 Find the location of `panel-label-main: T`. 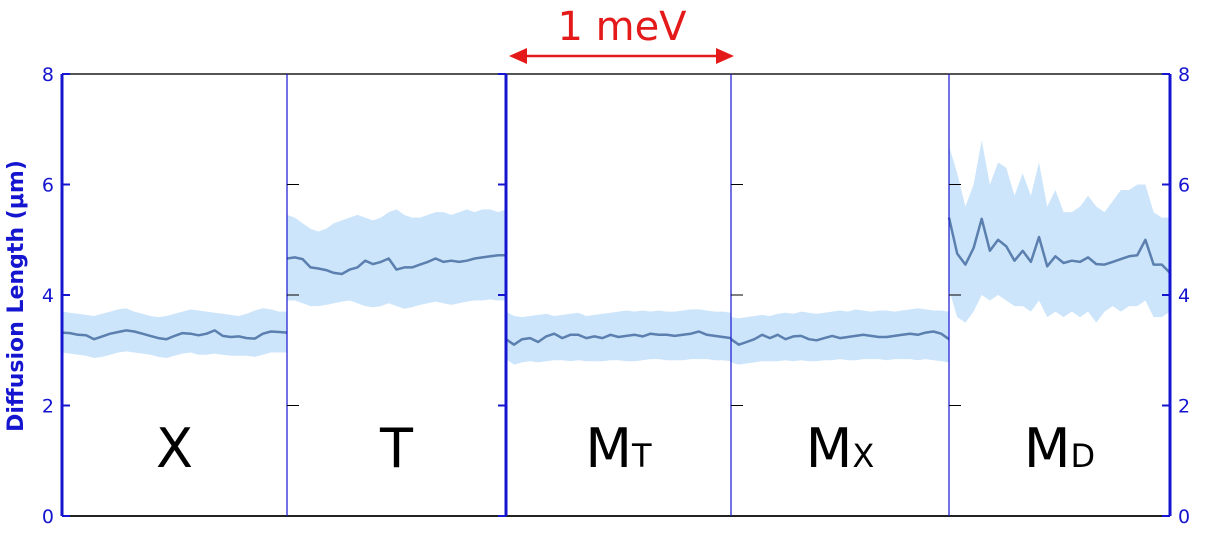

panel-label-main: T is located at coordinates (396, 448).